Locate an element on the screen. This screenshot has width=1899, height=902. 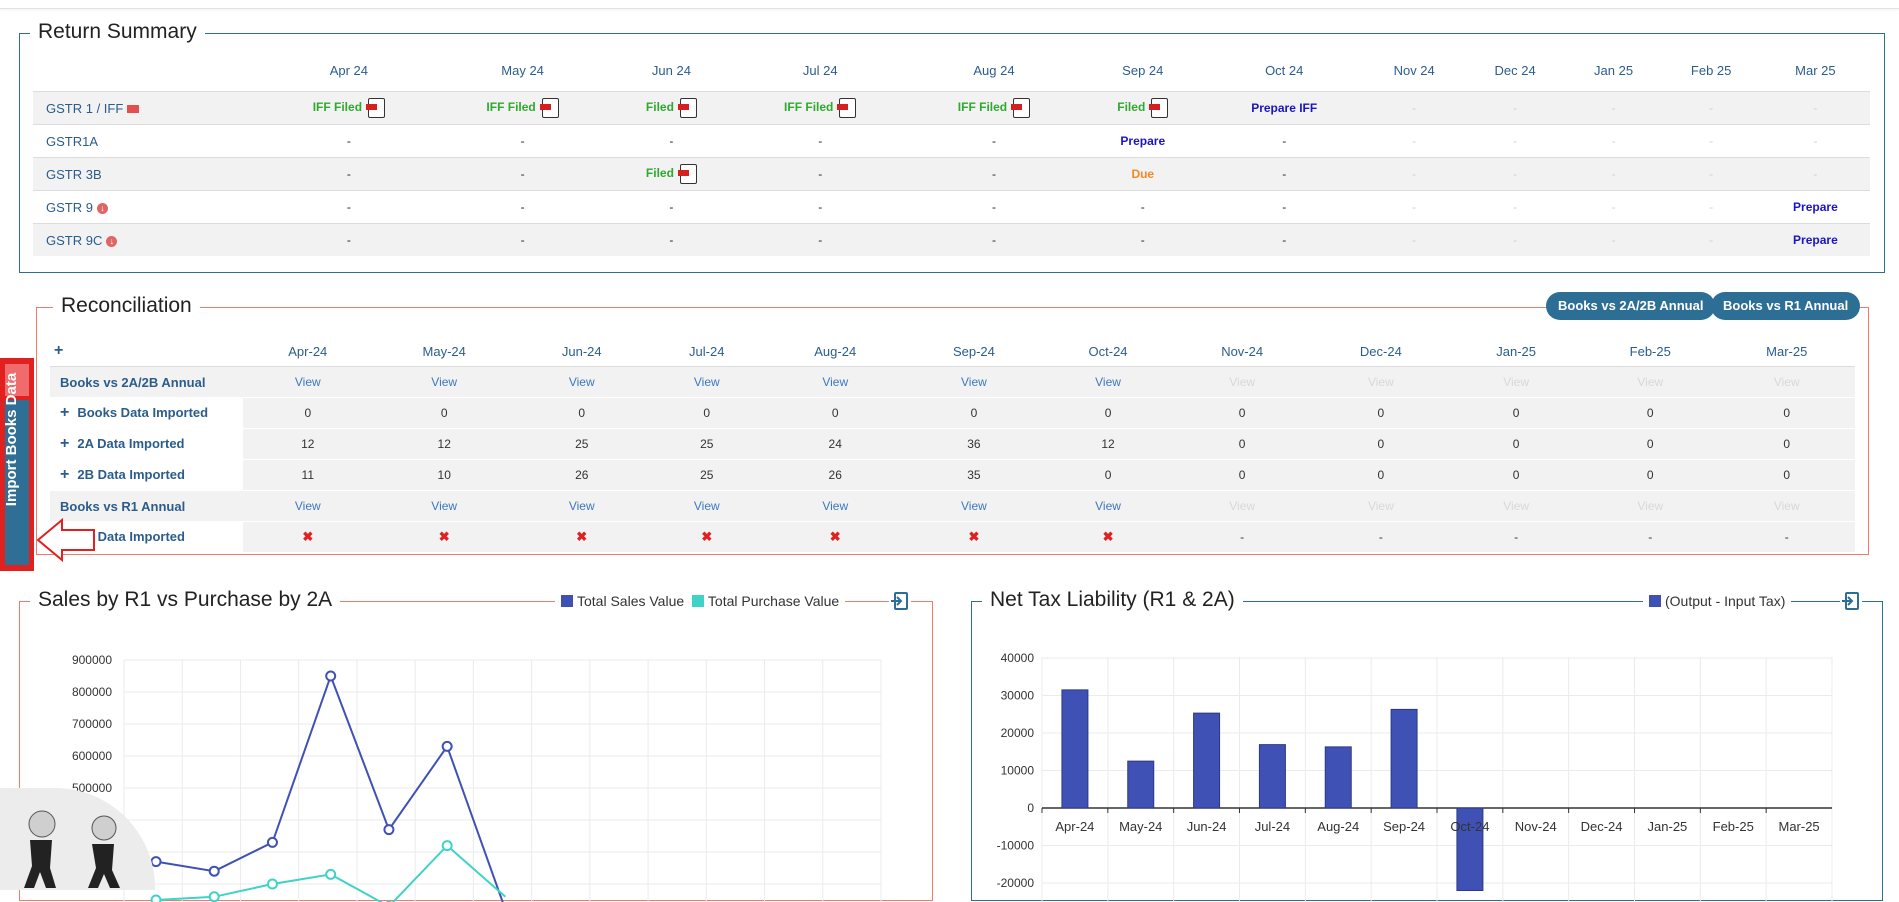
rs-row-name-cell: GSTR 1 / IFF is located at coordinates (147, 108).